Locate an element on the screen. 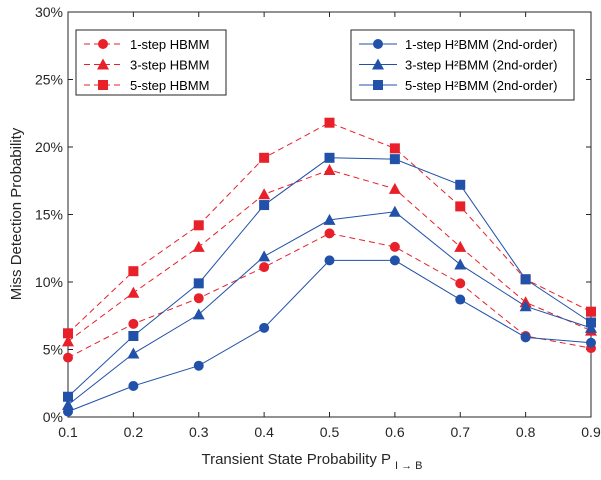 The image size is (601, 480). y-axis-label: Miss Detection Probability is located at coordinates (16, 213).